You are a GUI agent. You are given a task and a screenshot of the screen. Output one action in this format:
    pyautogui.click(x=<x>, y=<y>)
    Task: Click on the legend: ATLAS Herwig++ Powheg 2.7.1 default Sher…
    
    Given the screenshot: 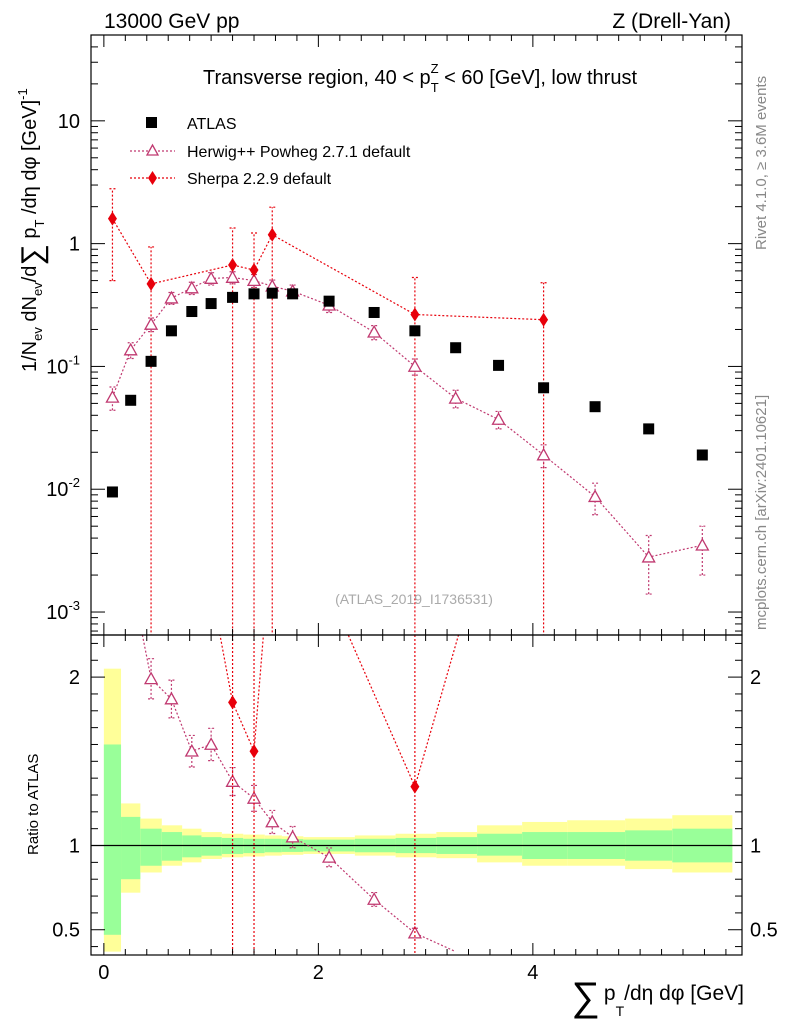 What is the action you would take?
    pyautogui.click(x=270, y=152)
    